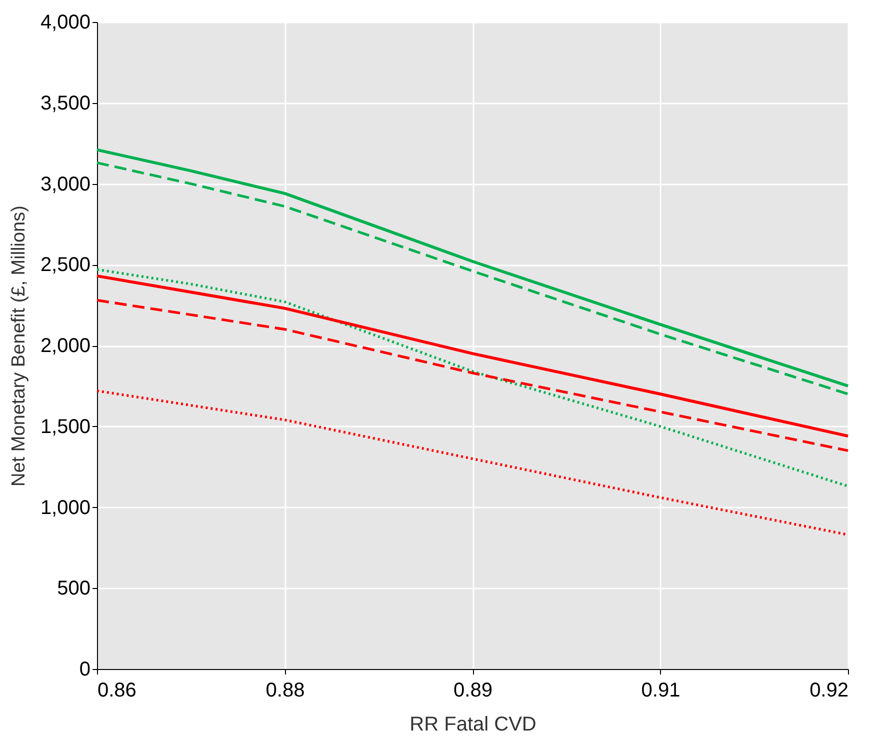 This screenshot has height=747, width=888. I want to click on y-tick-label: 3,000, so click(65, 184).